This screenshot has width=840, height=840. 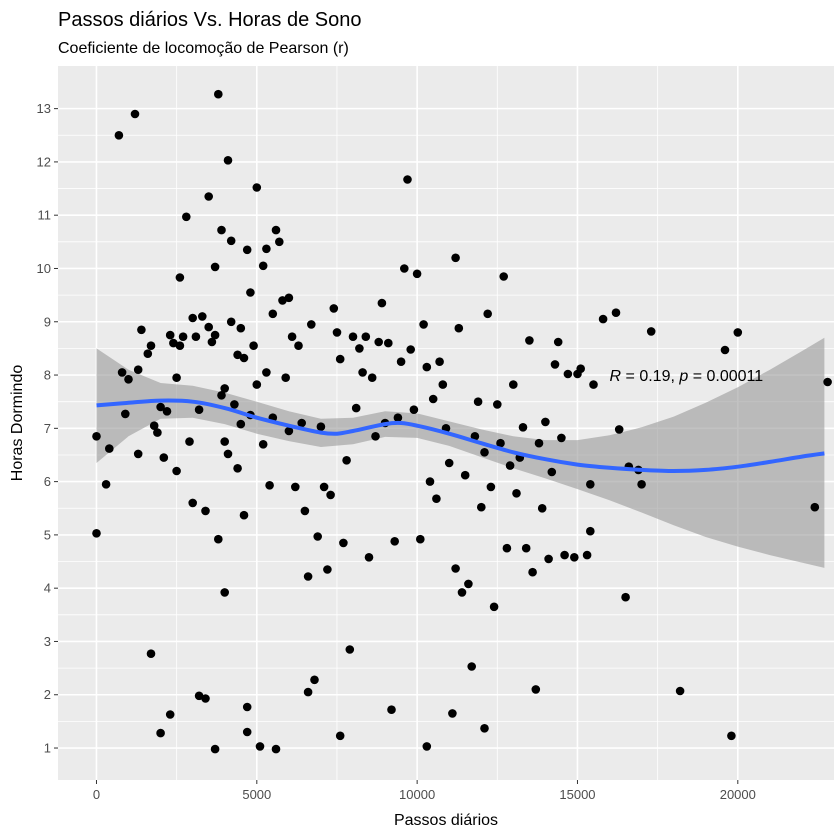 What do you see at coordinates (47, 748) in the screenshot?
I see `y-tick-label: 1` at bounding box center [47, 748].